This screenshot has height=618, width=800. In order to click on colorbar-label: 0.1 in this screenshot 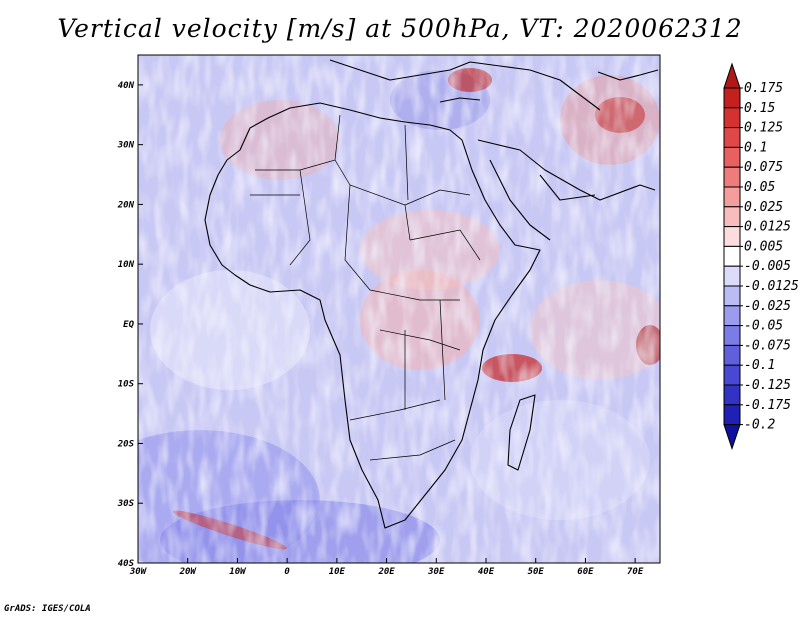, I will do `click(755, 147)`.